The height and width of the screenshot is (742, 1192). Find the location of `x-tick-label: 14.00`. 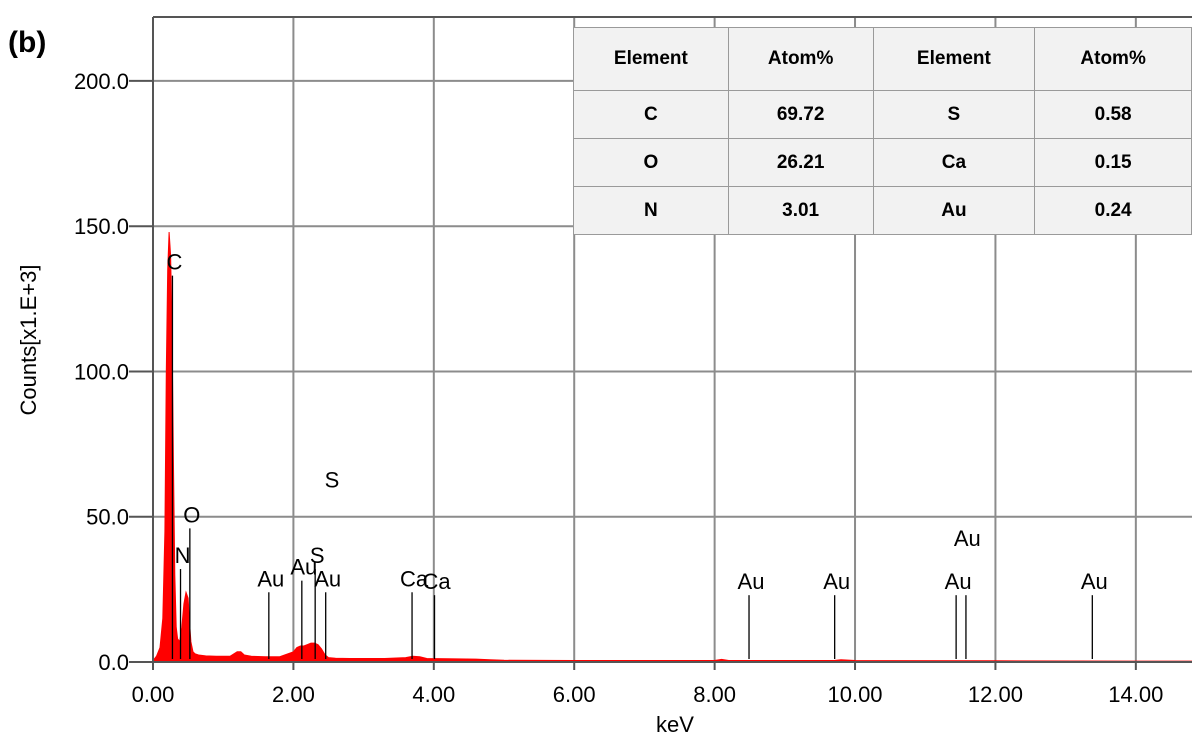

x-tick-label: 14.00 is located at coordinates (1135, 694).